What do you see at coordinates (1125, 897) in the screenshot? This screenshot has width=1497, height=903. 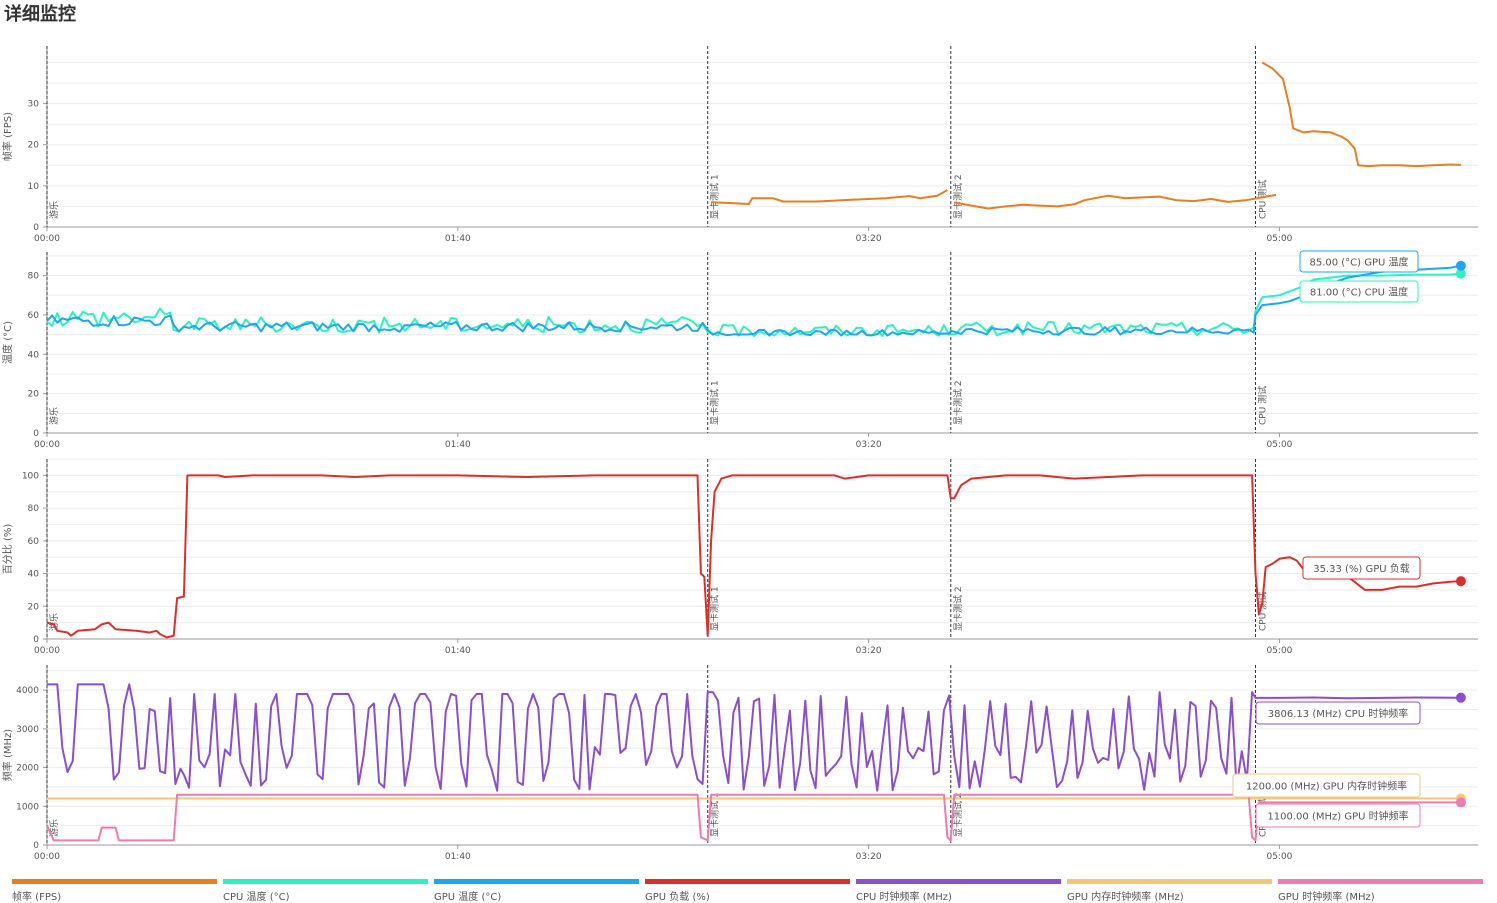 I see `legend-label: GPU 内存时钟频率 (MHz)` at bounding box center [1125, 897].